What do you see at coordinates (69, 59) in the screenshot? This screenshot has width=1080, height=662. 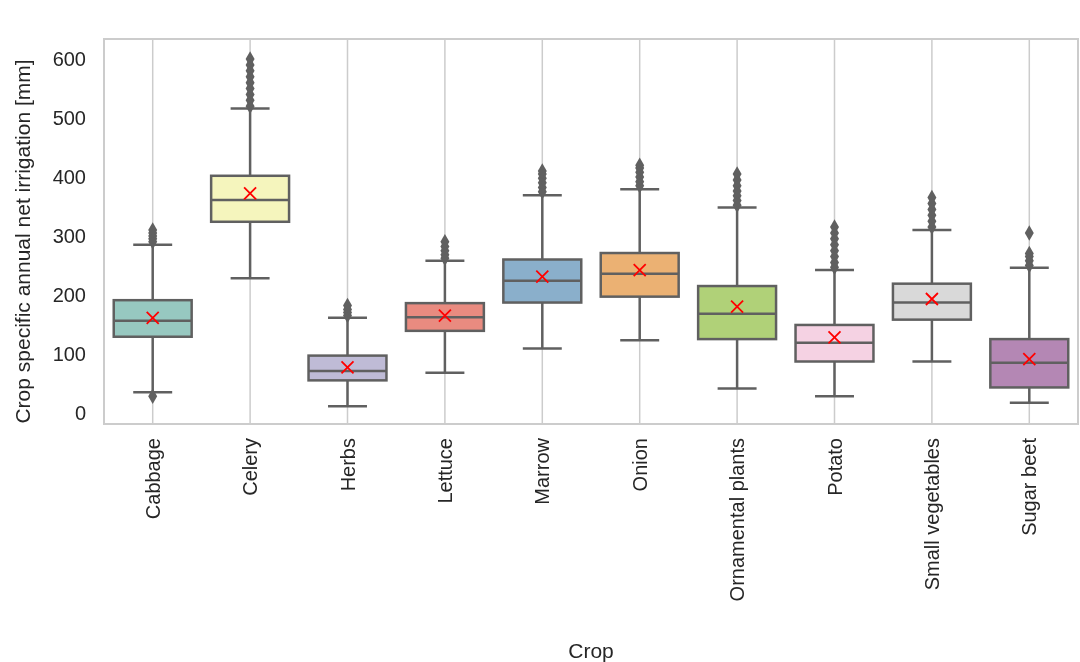 I see `y-tick-label: 600` at bounding box center [69, 59].